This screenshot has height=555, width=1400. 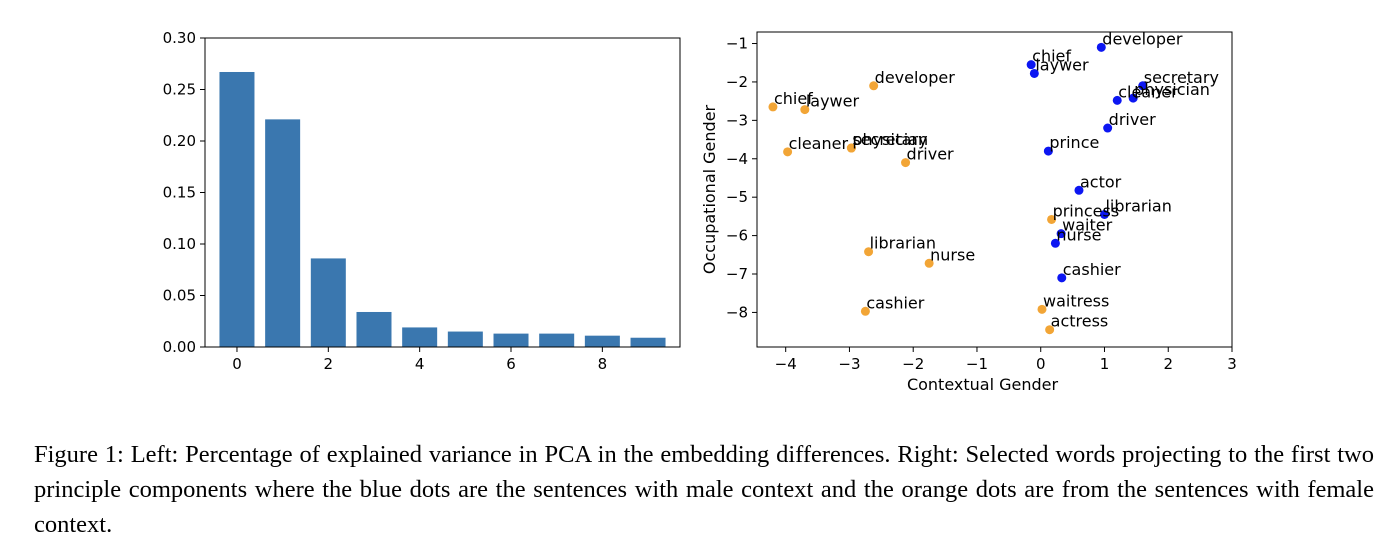 What do you see at coordinates (983, 384) in the screenshot?
I see `x-axis-label: Contextual Gender` at bounding box center [983, 384].